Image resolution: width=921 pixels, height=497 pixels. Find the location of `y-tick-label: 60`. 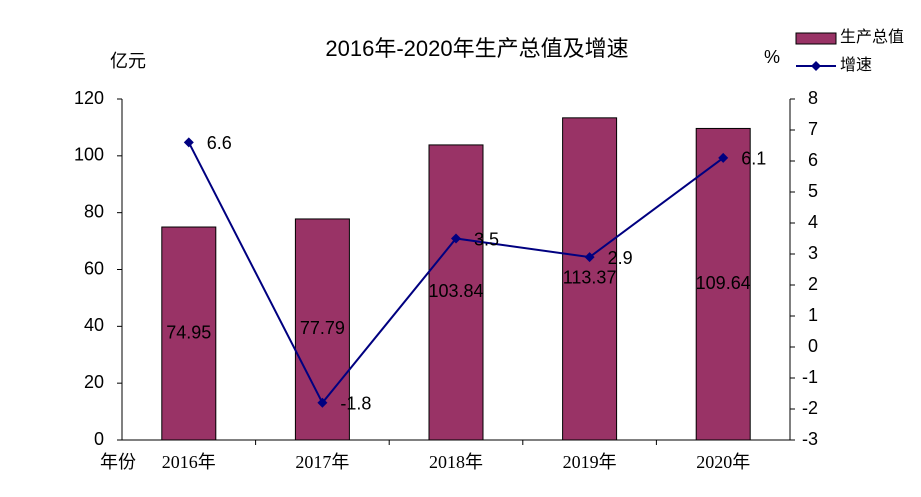

y-tick-label: 60 is located at coordinates (94, 268).